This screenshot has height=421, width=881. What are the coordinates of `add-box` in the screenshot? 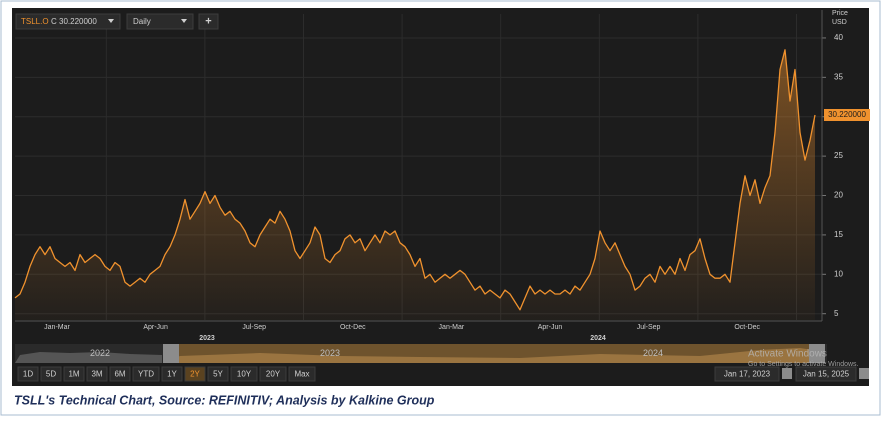 It's located at (208, 21).